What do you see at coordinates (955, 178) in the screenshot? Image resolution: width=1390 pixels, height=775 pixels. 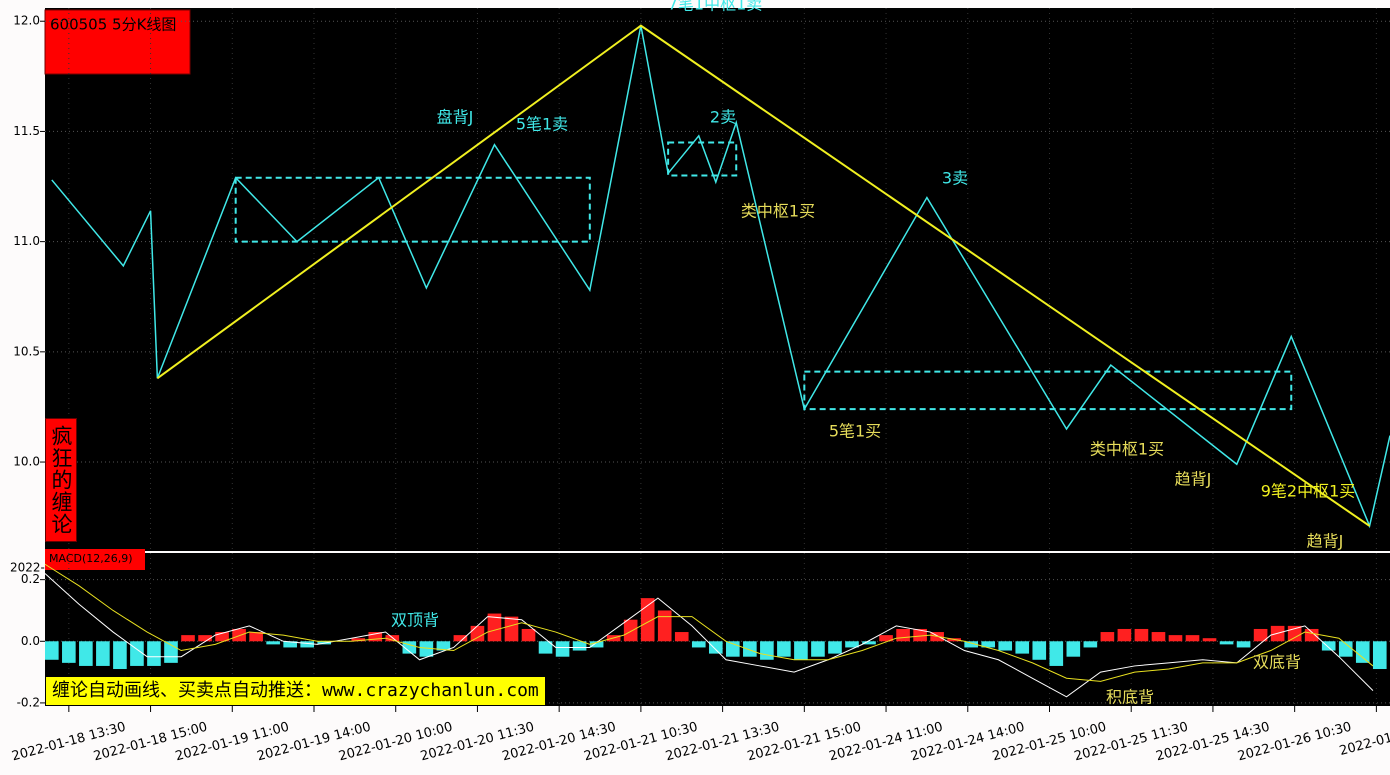 I see `annotation: 3卖` at bounding box center [955, 178].